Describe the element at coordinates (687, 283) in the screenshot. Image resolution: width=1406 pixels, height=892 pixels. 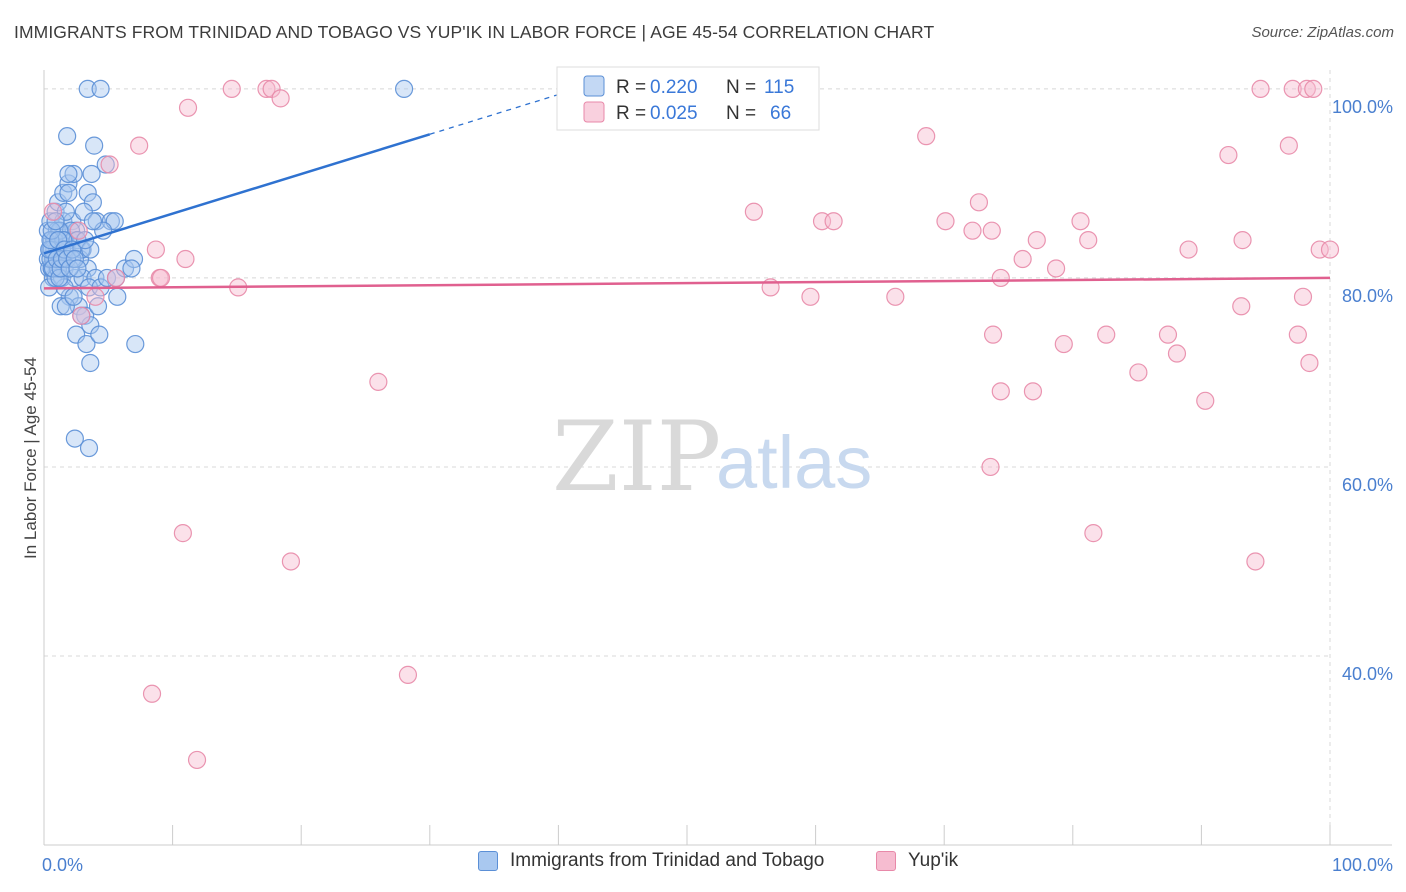
I see `trend-line-pink` at that location.